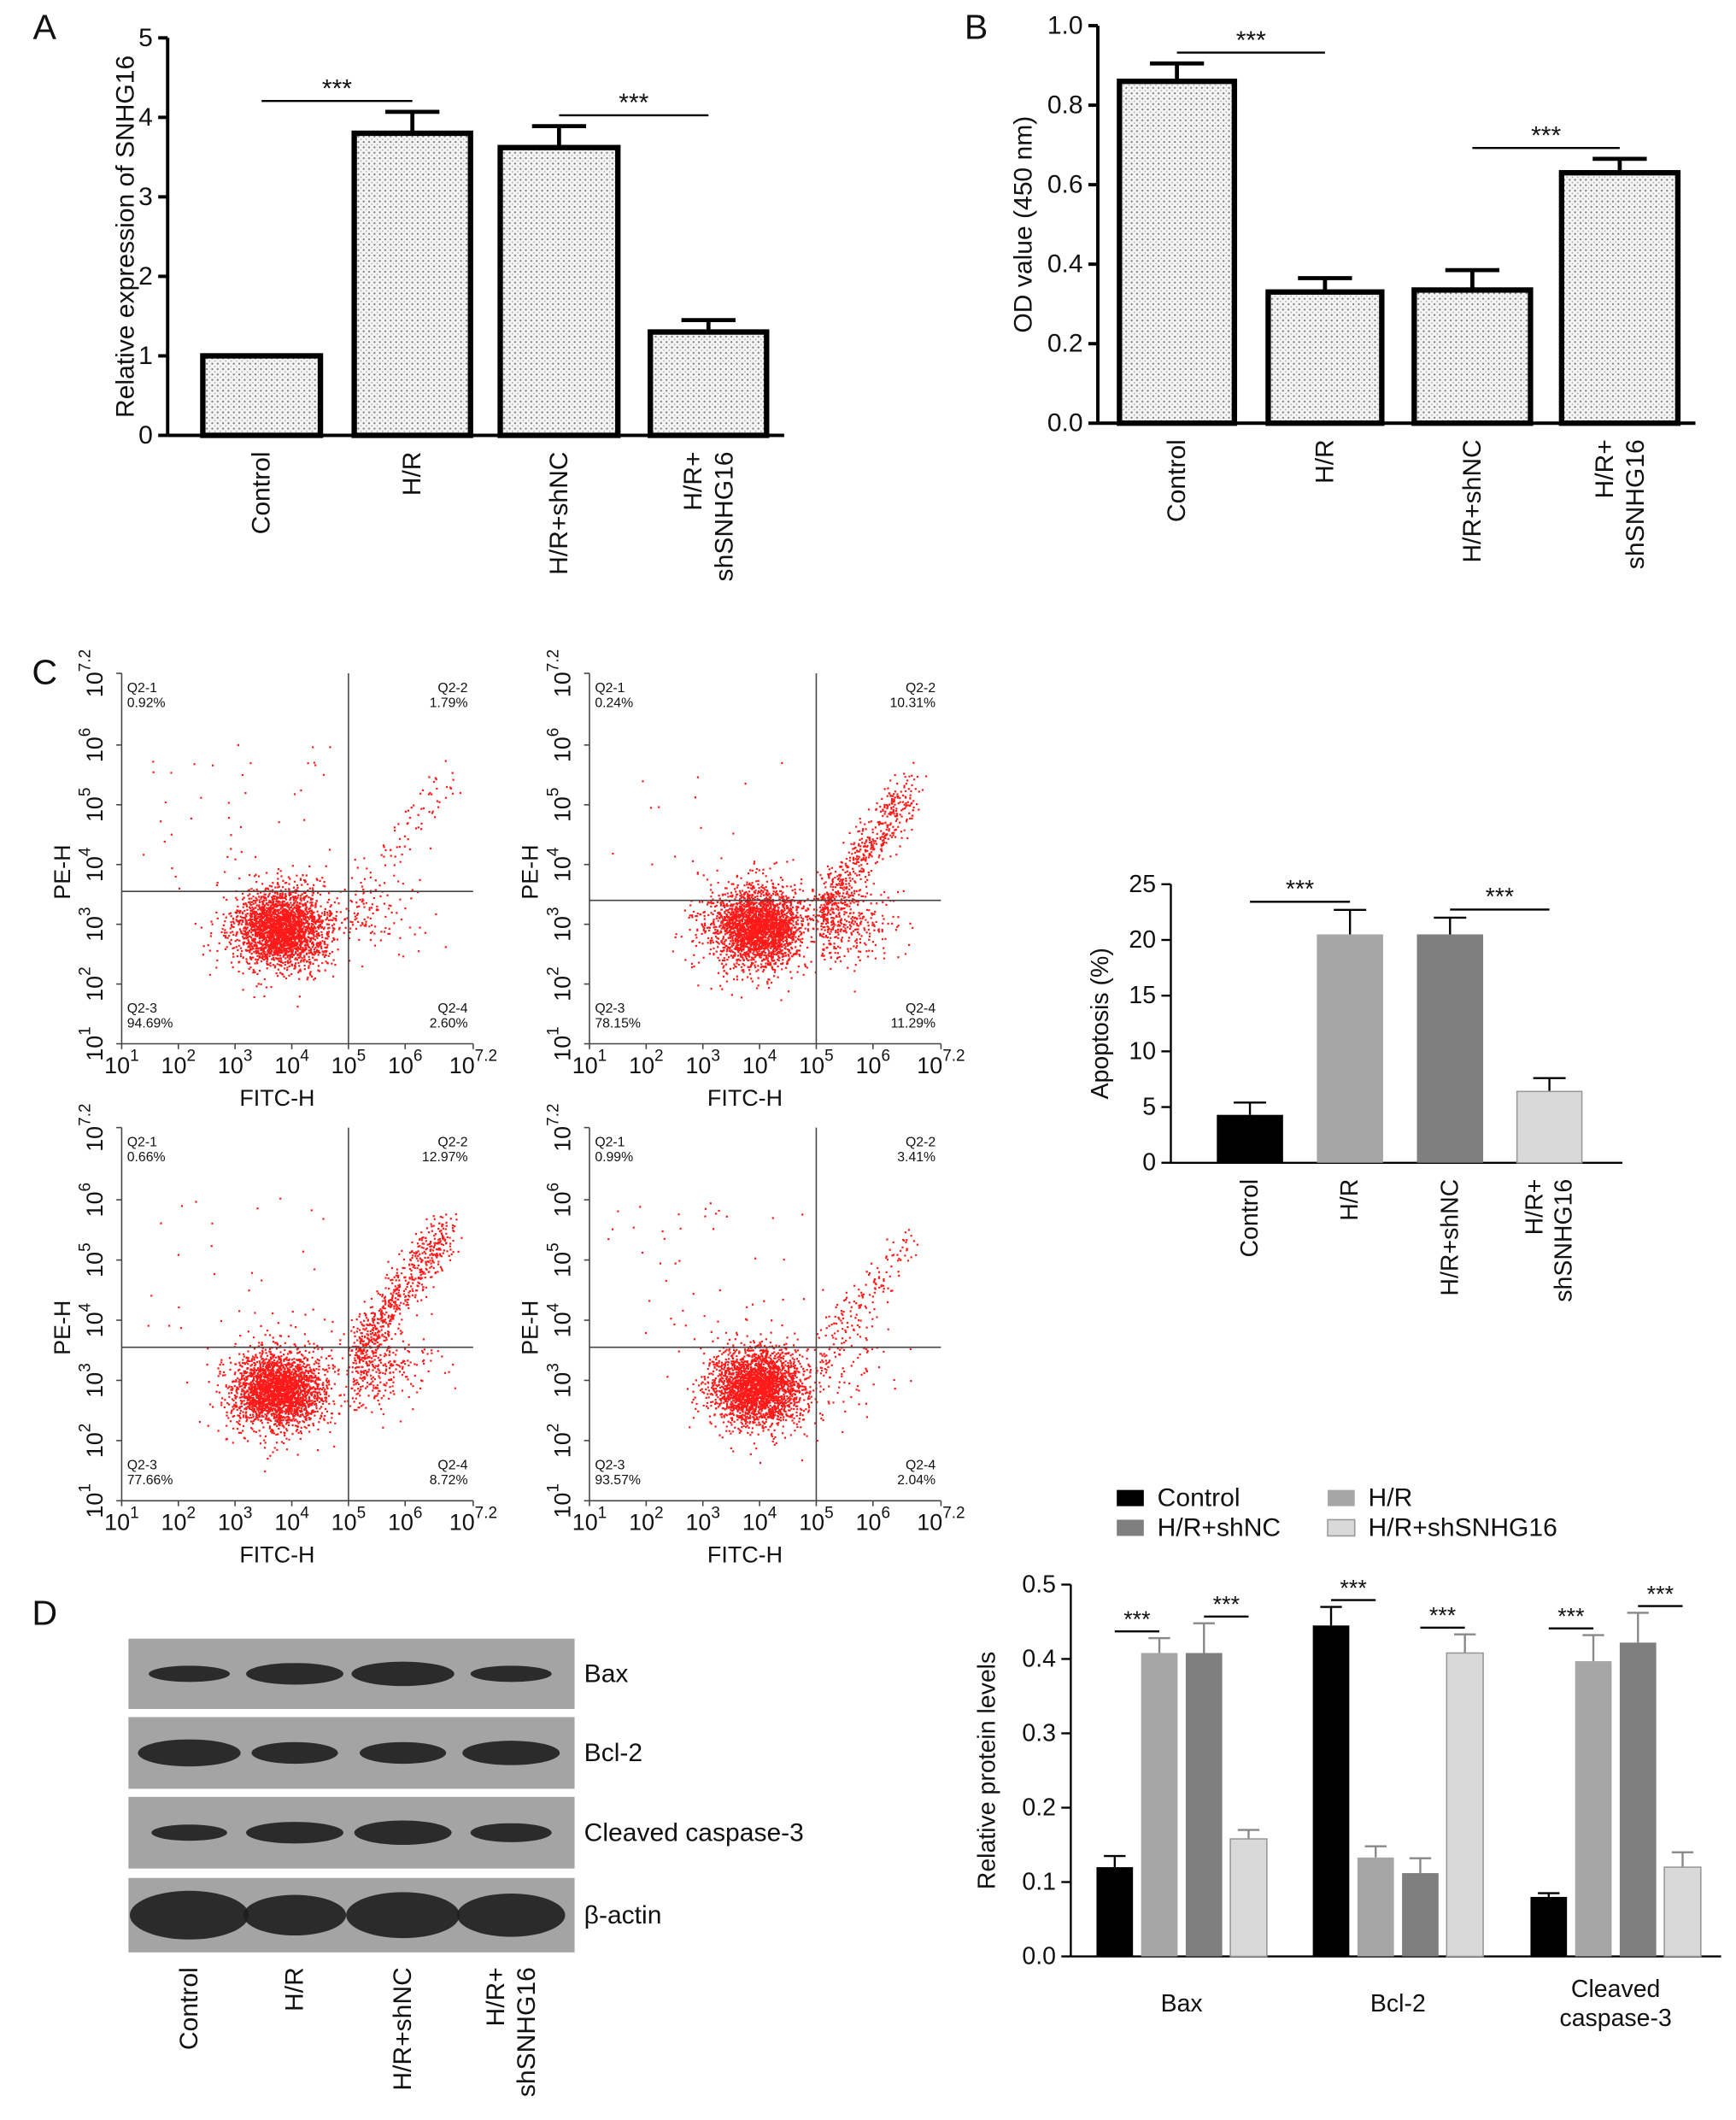 This screenshot has height=2120, width=1736. What do you see at coordinates (178, 1062) in the screenshot?
I see `x-tick-label: 10²` at bounding box center [178, 1062].